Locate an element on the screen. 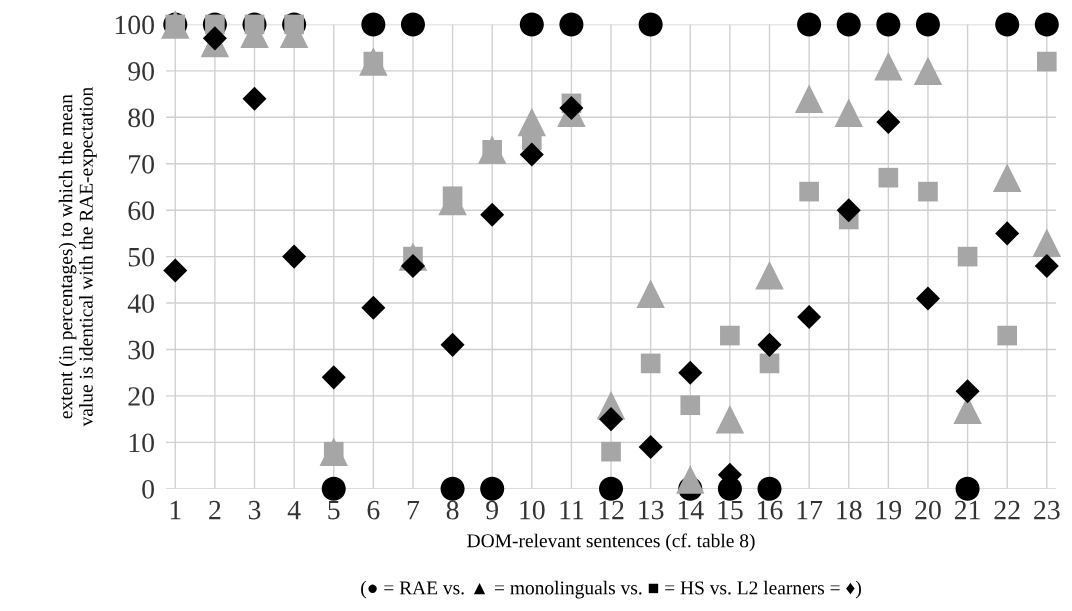  x-tick-label: 13 is located at coordinates (651, 510).